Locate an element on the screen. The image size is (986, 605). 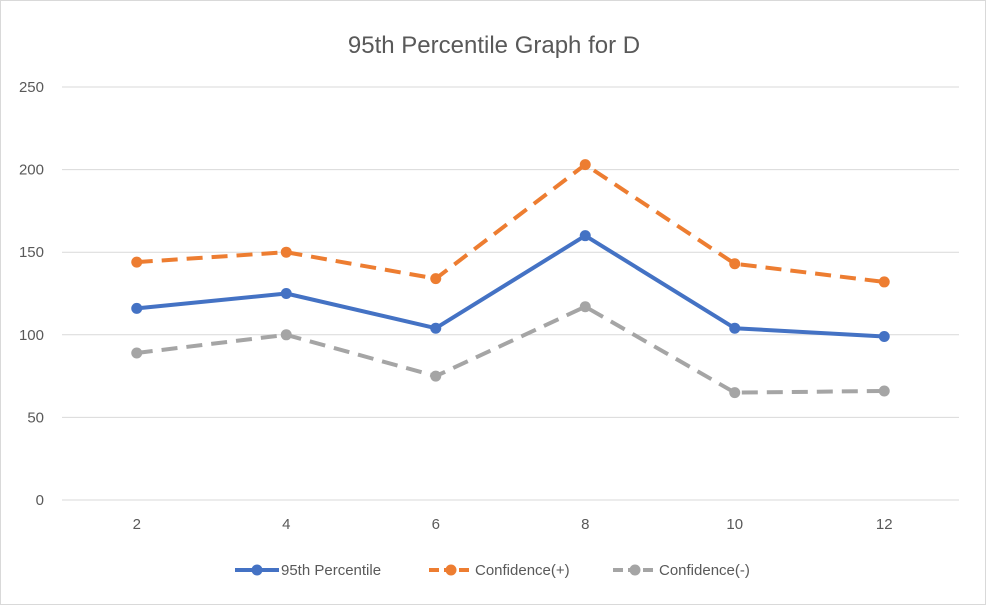
legend-item: Confidence(-) is located at coordinates (681, 570).